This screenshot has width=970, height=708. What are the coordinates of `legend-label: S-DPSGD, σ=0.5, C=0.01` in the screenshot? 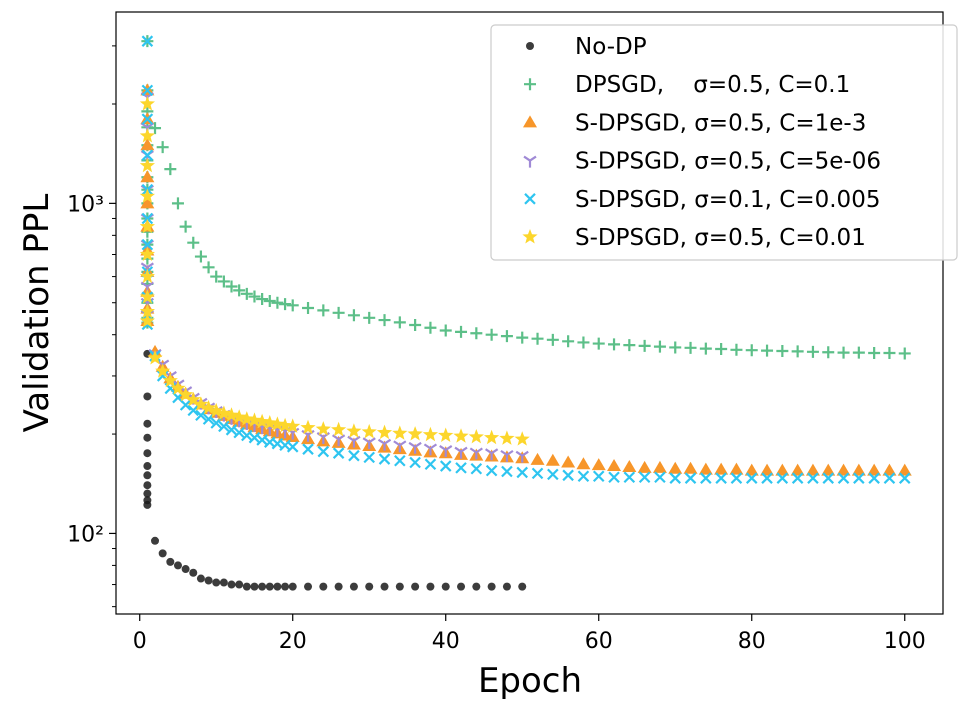 It's located at (720, 238).